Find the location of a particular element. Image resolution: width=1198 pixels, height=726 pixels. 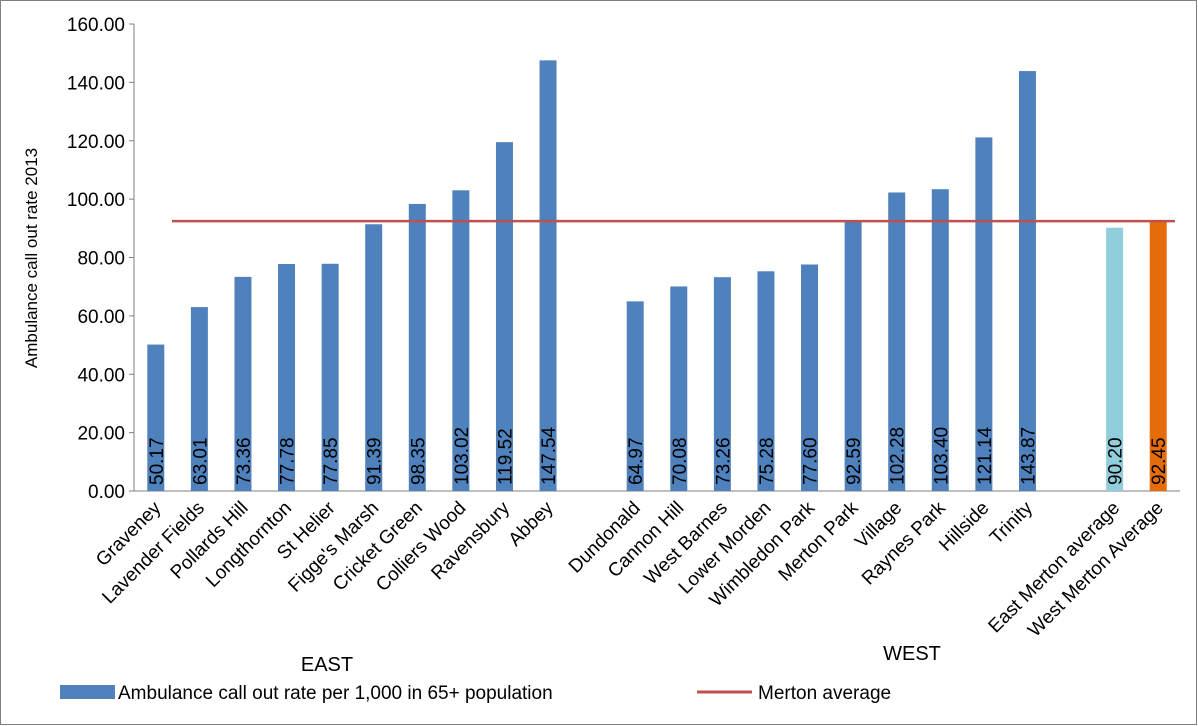

data-label: 102.28 is located at coordinates (898, 456).